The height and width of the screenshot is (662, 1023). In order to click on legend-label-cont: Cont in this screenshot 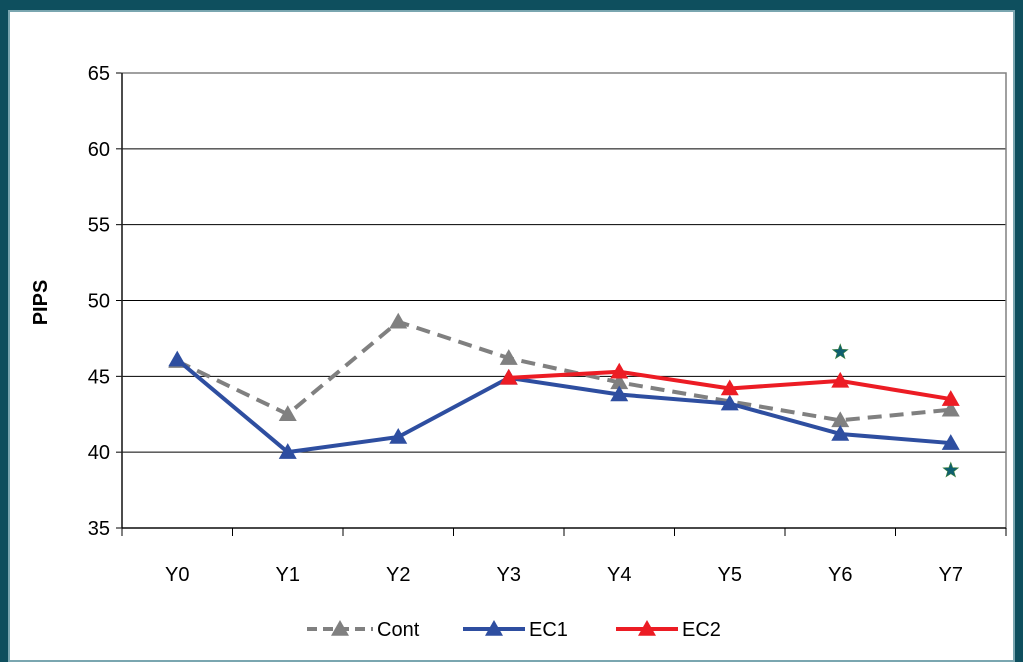, I will do `click(398, 630)`.